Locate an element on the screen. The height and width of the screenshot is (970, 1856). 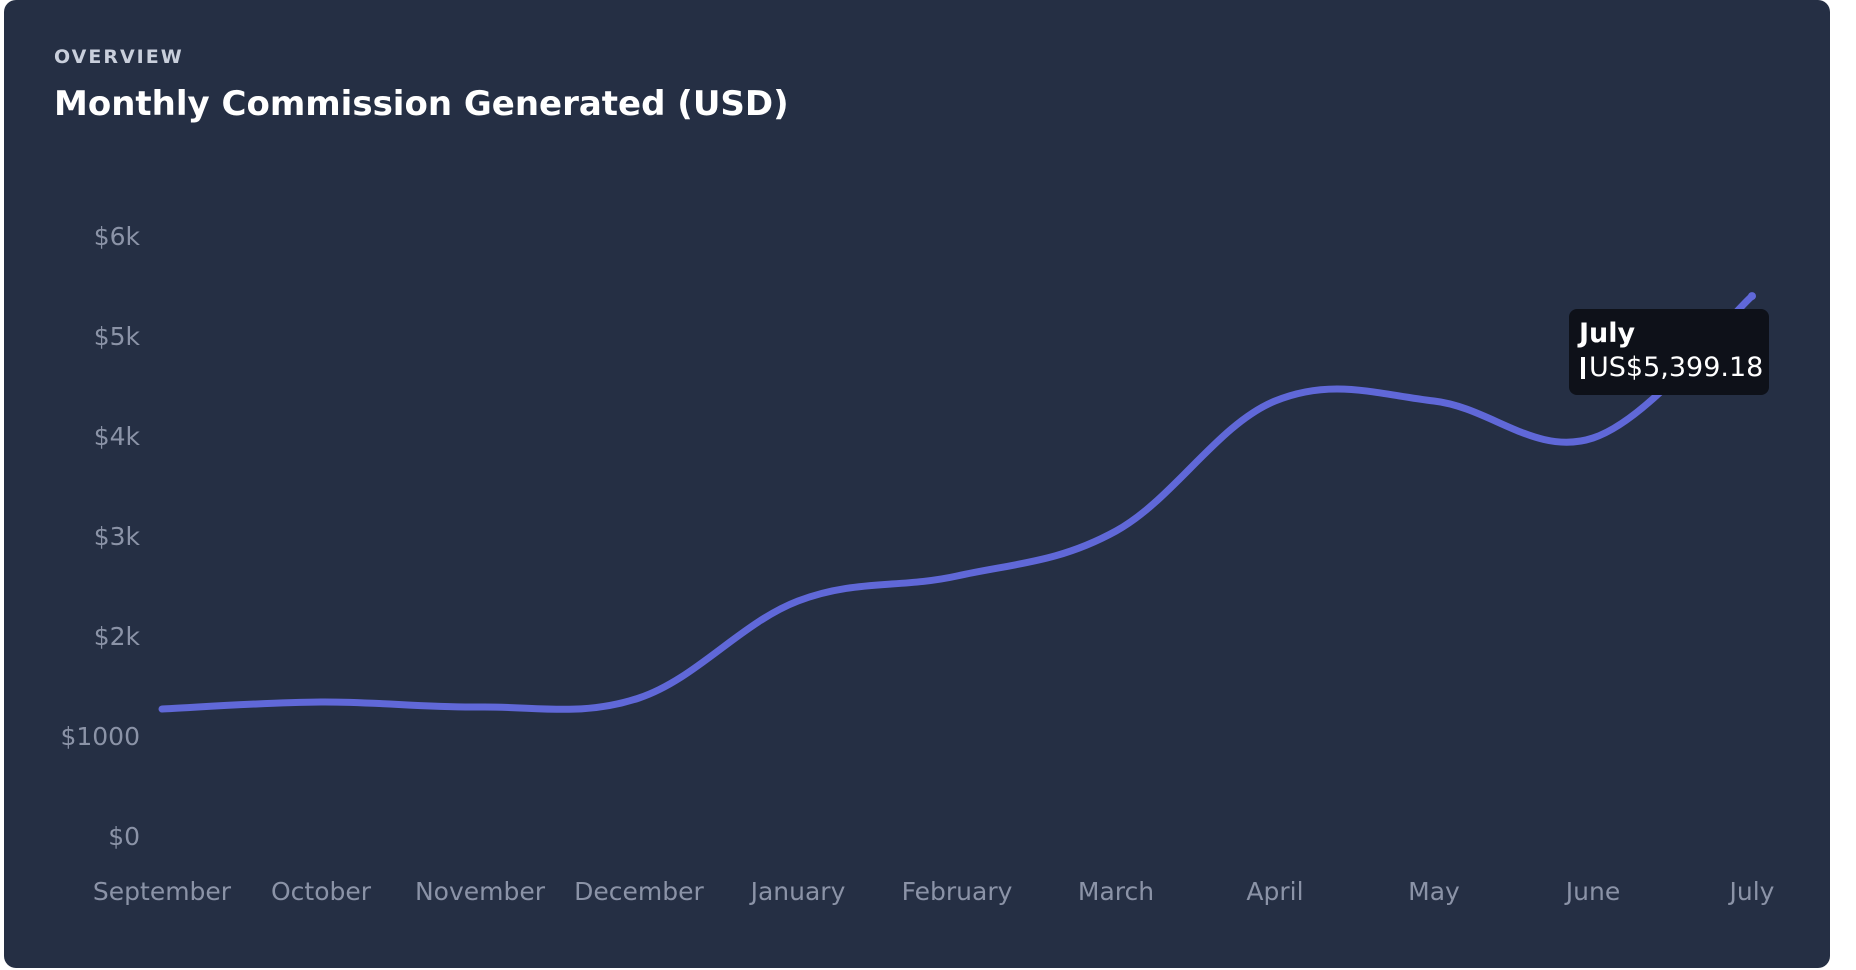
y-tick-label: $1000 is located at coordinates (100, 736).